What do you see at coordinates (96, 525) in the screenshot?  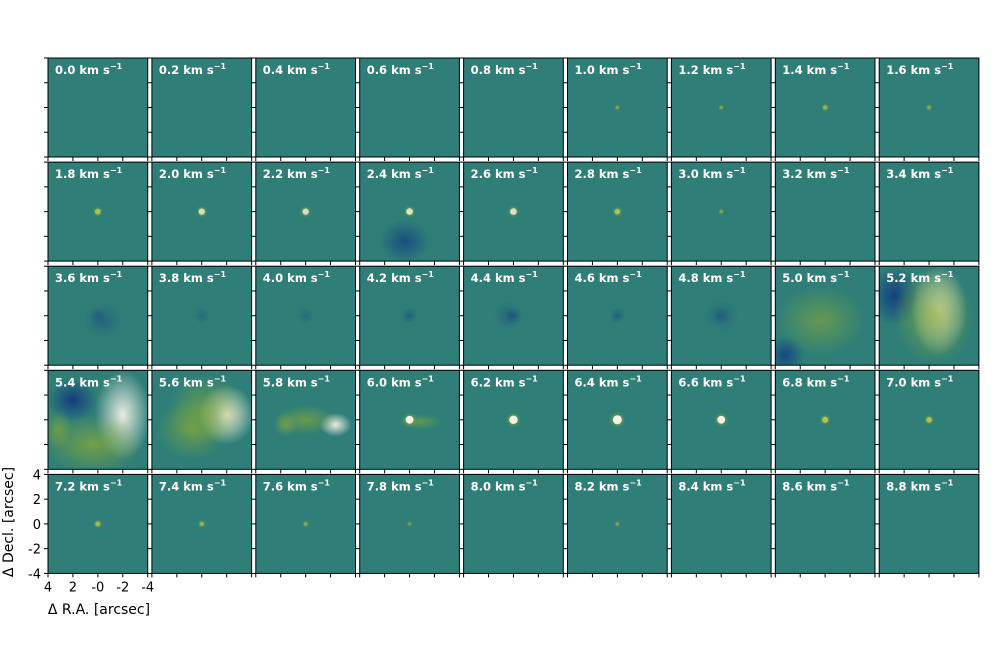 I see `channel-panel: 7.2 km s−1` at bounding box center [96, 525].